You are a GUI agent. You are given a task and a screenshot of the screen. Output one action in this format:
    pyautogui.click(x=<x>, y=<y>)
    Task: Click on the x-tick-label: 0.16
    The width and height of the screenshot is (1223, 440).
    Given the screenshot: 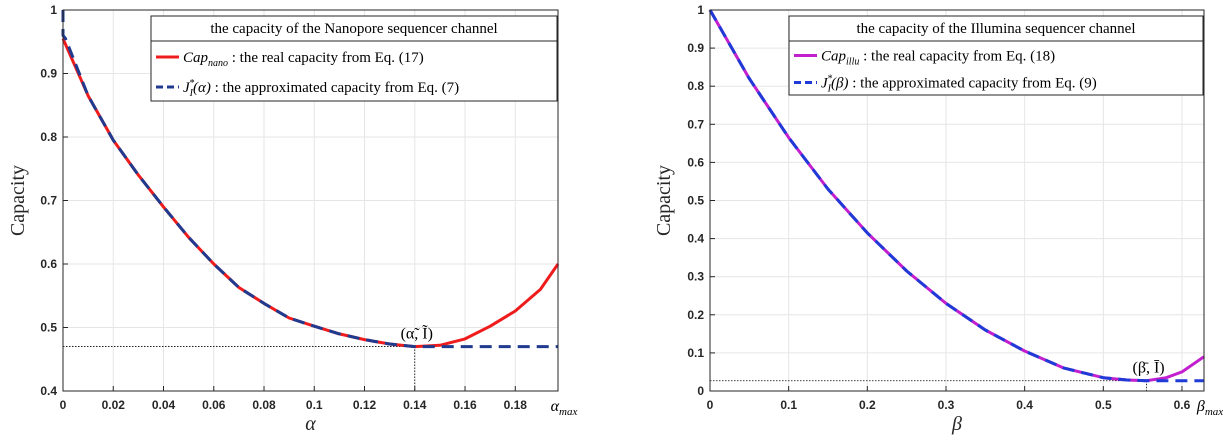 What is the action you would take?
    pyautogui.click(x=465, y=405)
    